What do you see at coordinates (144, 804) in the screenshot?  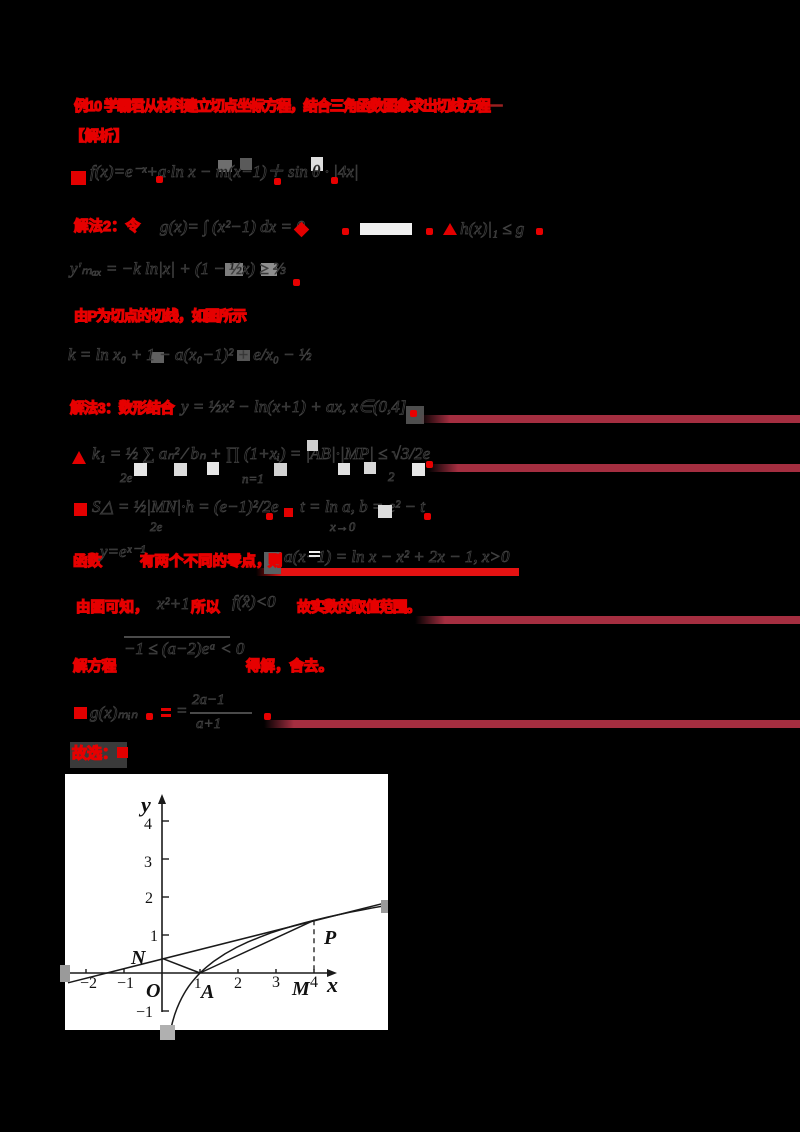 I see `svg-text: y` at bounding box center [144, 804].